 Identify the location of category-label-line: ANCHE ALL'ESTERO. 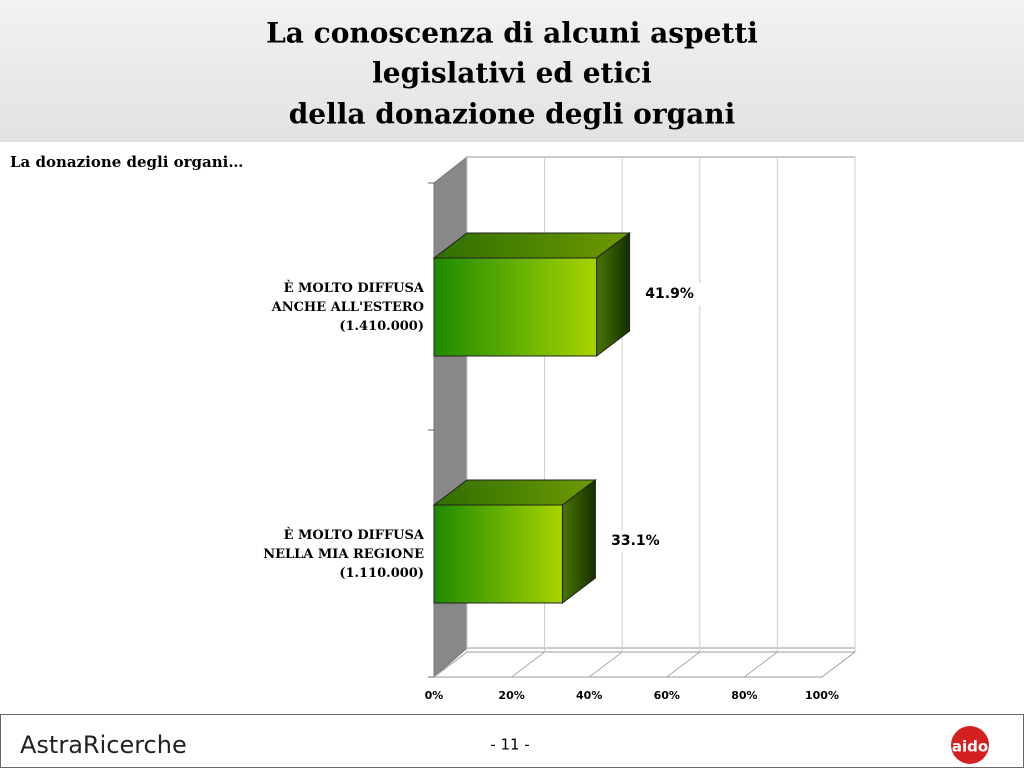
(347, 307).